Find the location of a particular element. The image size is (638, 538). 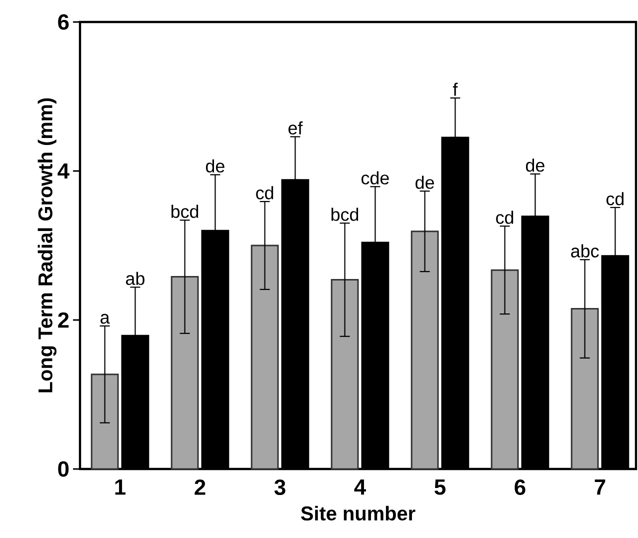

x-tick-label: 2 is located at coordinates (200, 487).